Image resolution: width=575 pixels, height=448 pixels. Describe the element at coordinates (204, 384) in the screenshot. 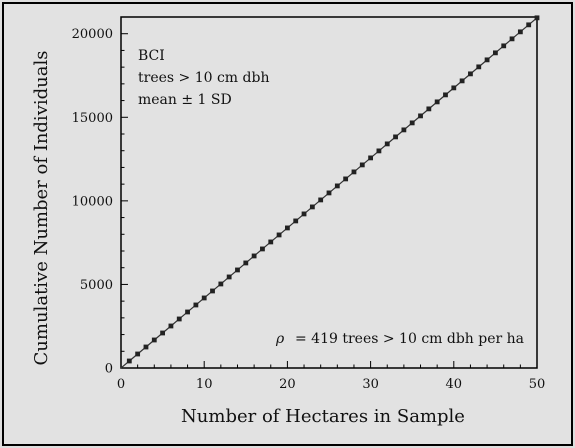

I see `x-tick-label: 10` at that location.